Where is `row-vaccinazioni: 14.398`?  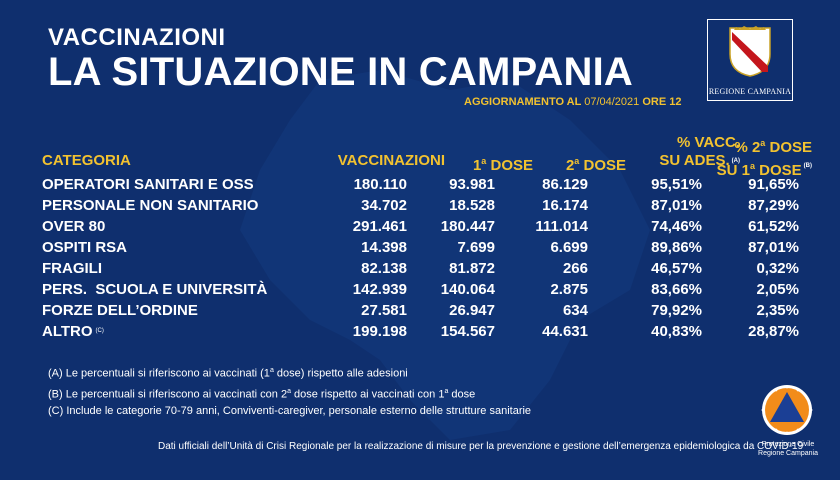
row-vaccinazioni: 14.398 is located at coordinates (384, 247).